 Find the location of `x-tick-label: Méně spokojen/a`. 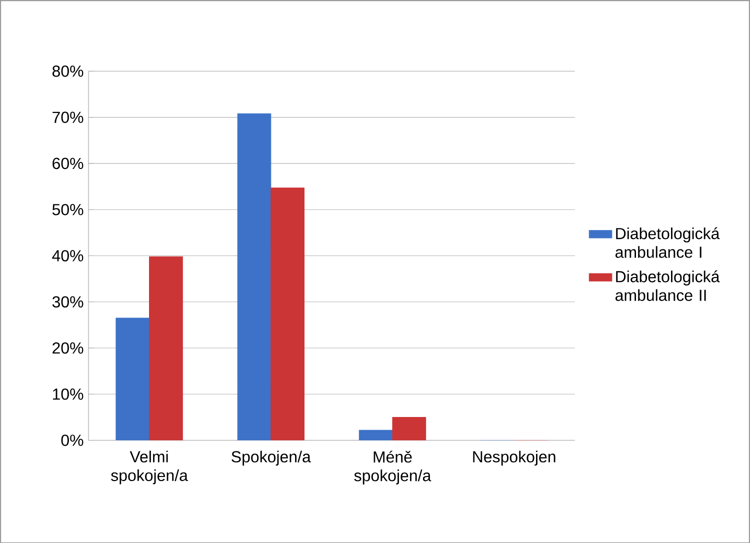

x-tick-label: Méně spokojen/a is located at coordinates (393, 467).